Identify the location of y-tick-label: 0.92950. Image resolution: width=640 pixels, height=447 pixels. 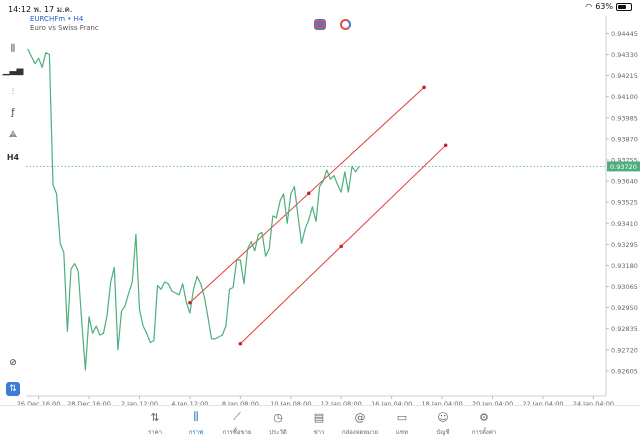
(624, 308).